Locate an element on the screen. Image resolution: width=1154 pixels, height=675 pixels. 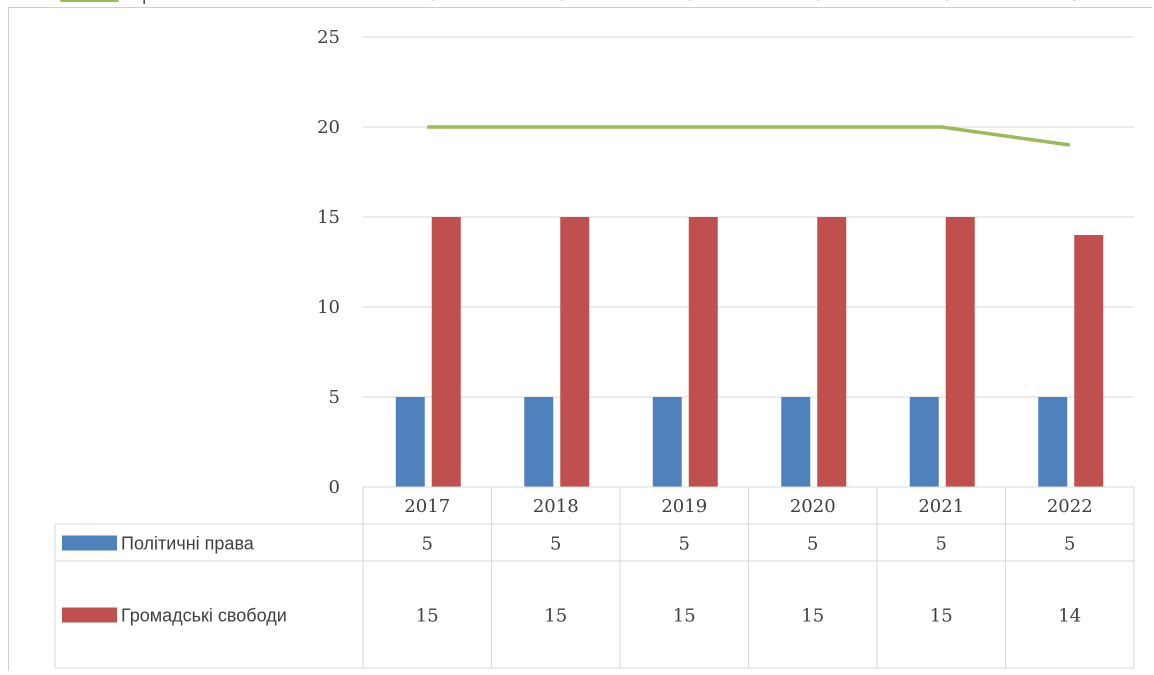
legend-key-political-rights is located at coordinates (89, 543).